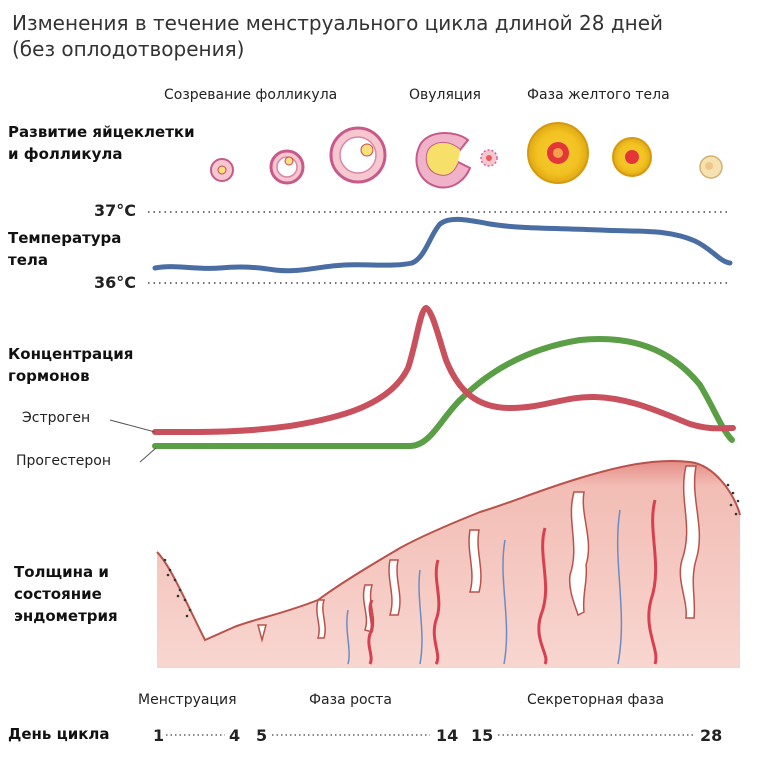 The height and width of the screenshot is (765, 765). What do you see at coordinates (442, 245) in the screenshot?
I see `temperature-curve` at bounding box center [442, 245].